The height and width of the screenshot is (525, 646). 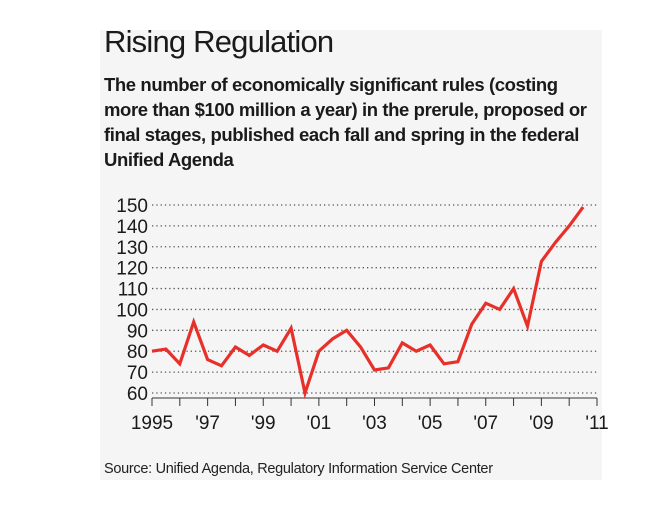 What do you see at coordinates (137, 394) in the screenshot?
I see `y-tick-label: 60` at bounding box center [137, 394].